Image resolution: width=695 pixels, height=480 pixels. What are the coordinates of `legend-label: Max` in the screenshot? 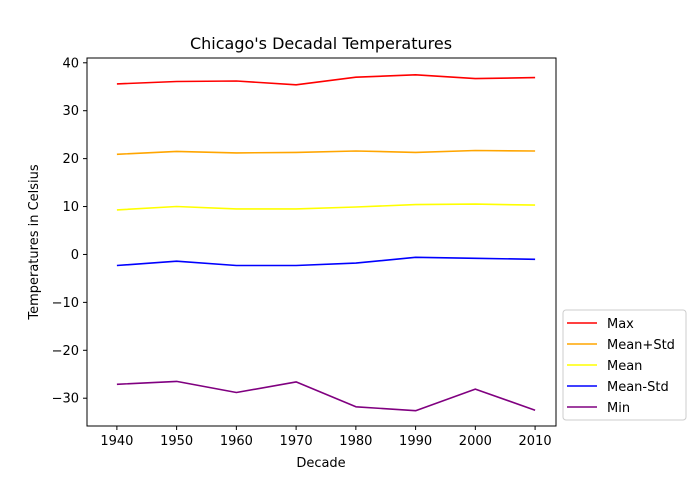 It's located at (620, 324).